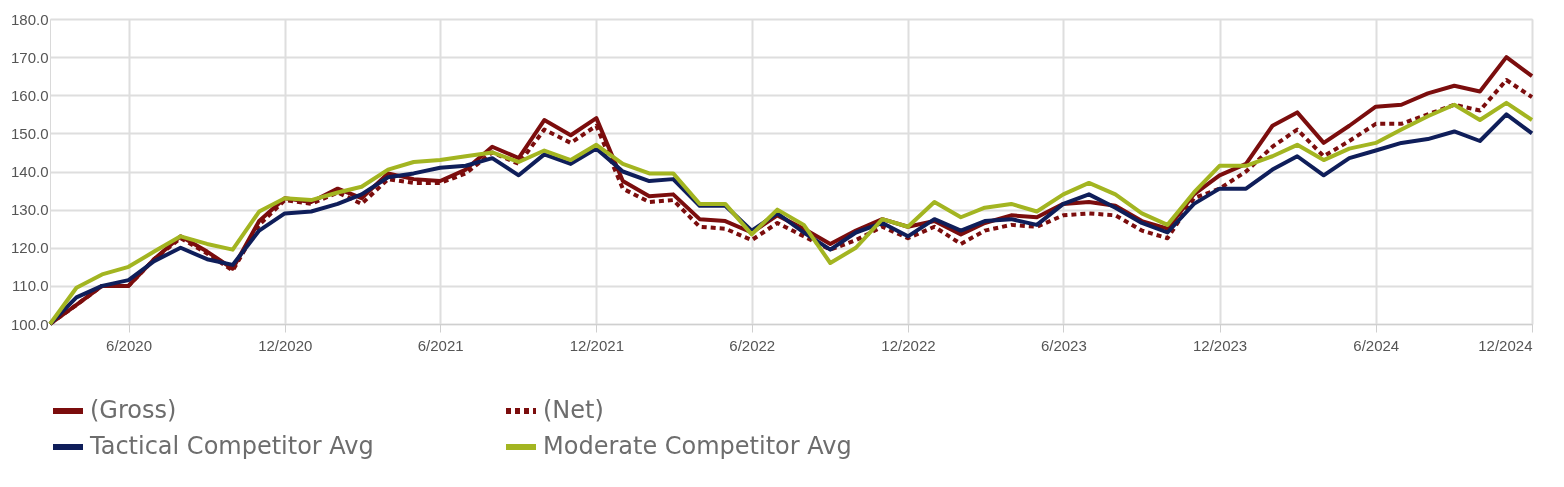  What do you see at coordinates (133, 410) in the screenshot?
I see `legend-label: (Gross)` at bounding box center [133, 410].